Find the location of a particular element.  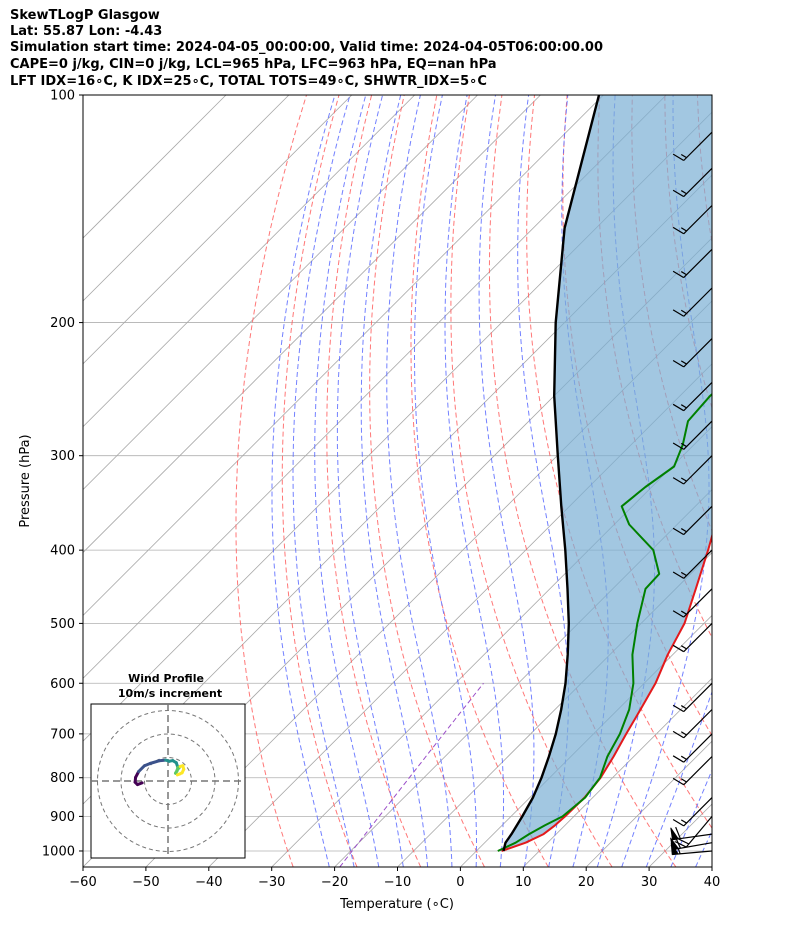

hodograph-subtitle: 10m/s increment is located at coordinates (170, 693).